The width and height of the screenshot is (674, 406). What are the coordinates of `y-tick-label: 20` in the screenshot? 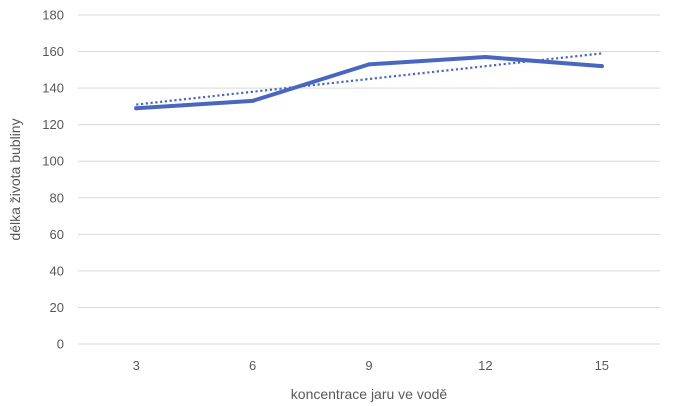 It's located at (57, 307).